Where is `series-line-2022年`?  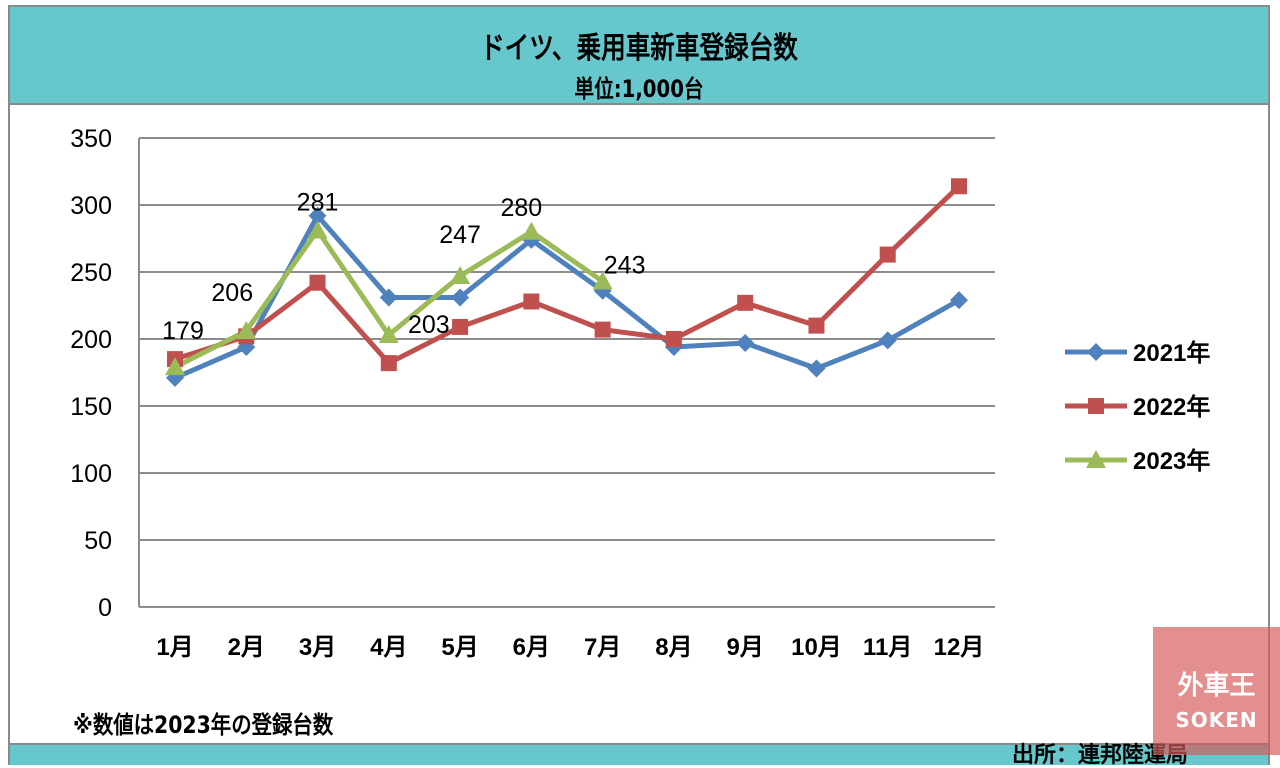 series-line-2022年 is located at coordinates (567, 275).